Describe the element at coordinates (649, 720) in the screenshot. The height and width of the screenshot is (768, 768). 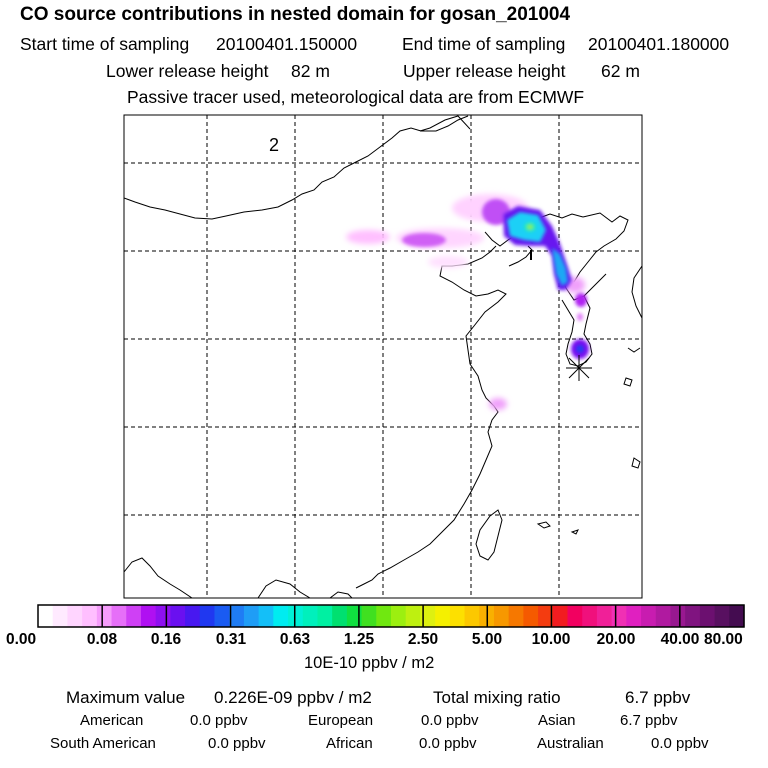
I see `region-asian-value: 6.7 ppbv` at that location.